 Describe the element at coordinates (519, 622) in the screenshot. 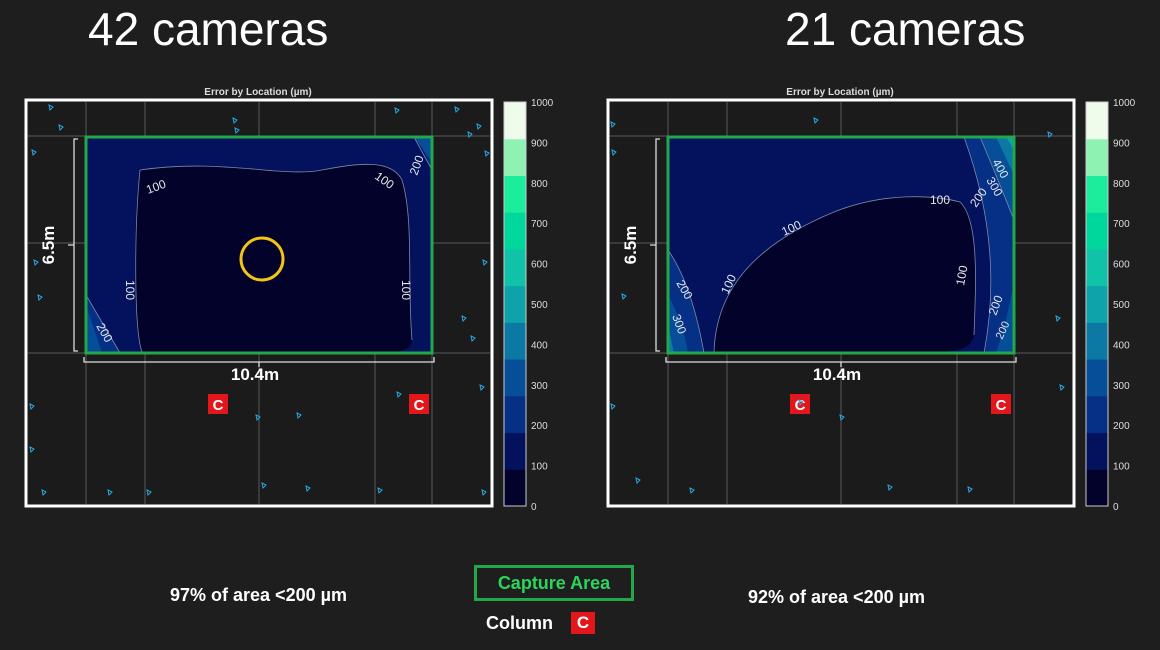

I see `column-legend-label: Column` at that location.